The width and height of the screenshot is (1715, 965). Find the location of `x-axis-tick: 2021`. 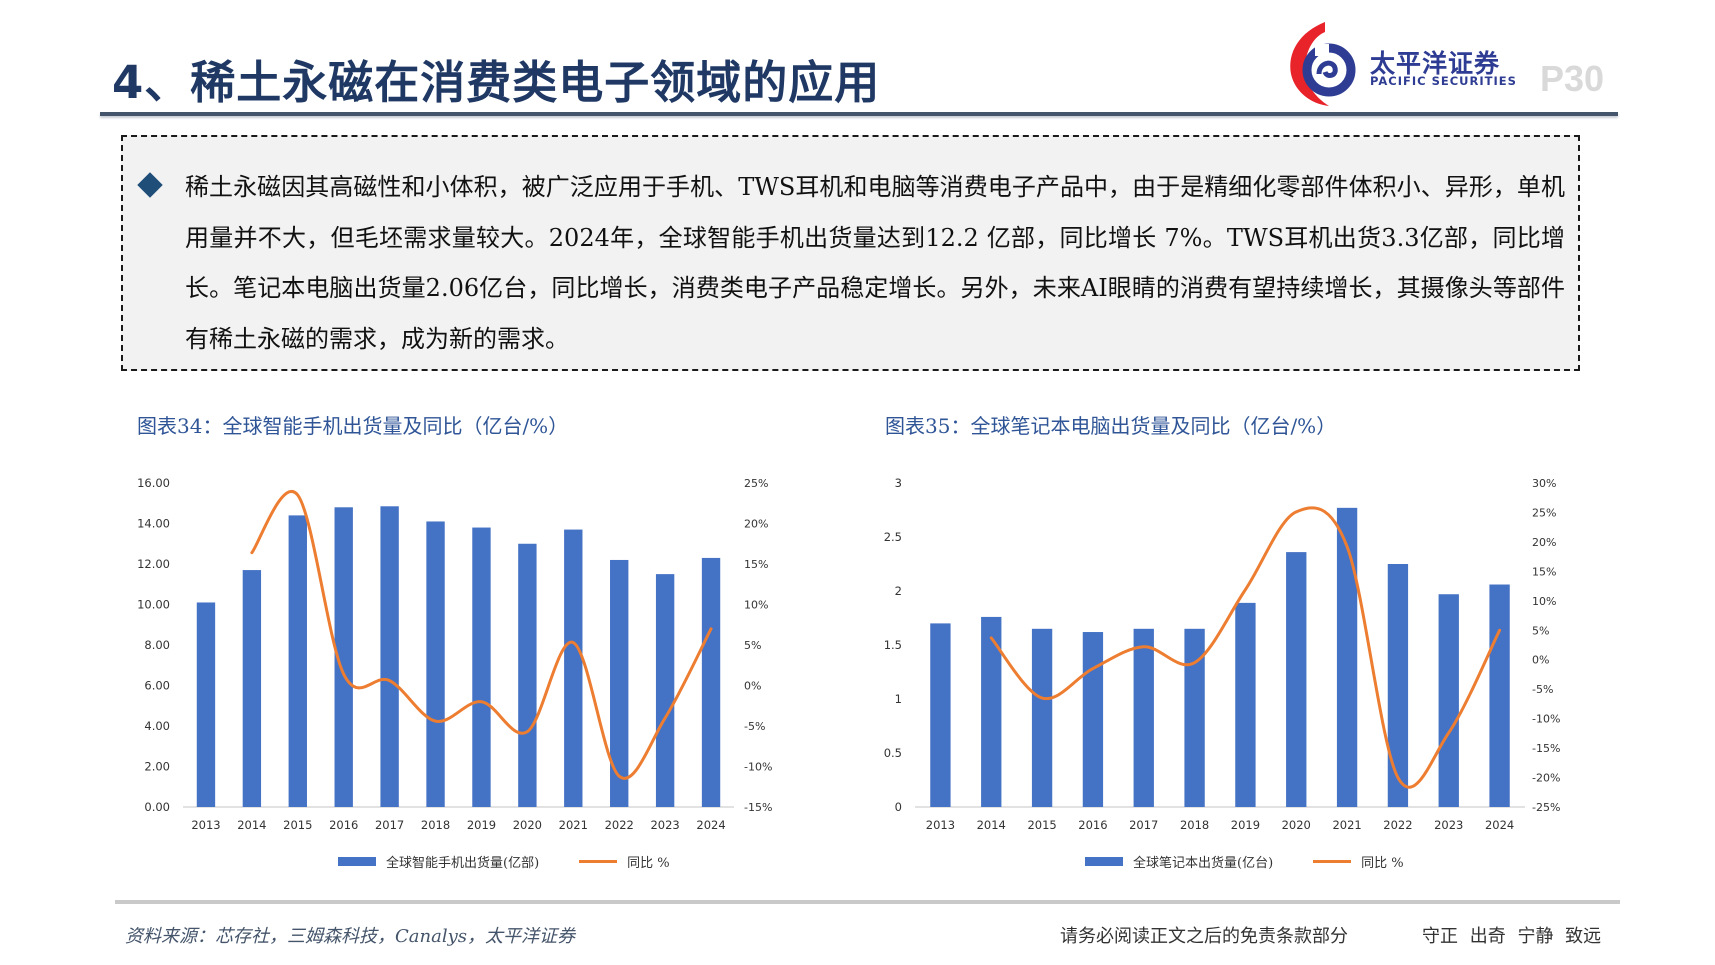

x-axis-tick: 2021 is located at coordinates (573, 825).